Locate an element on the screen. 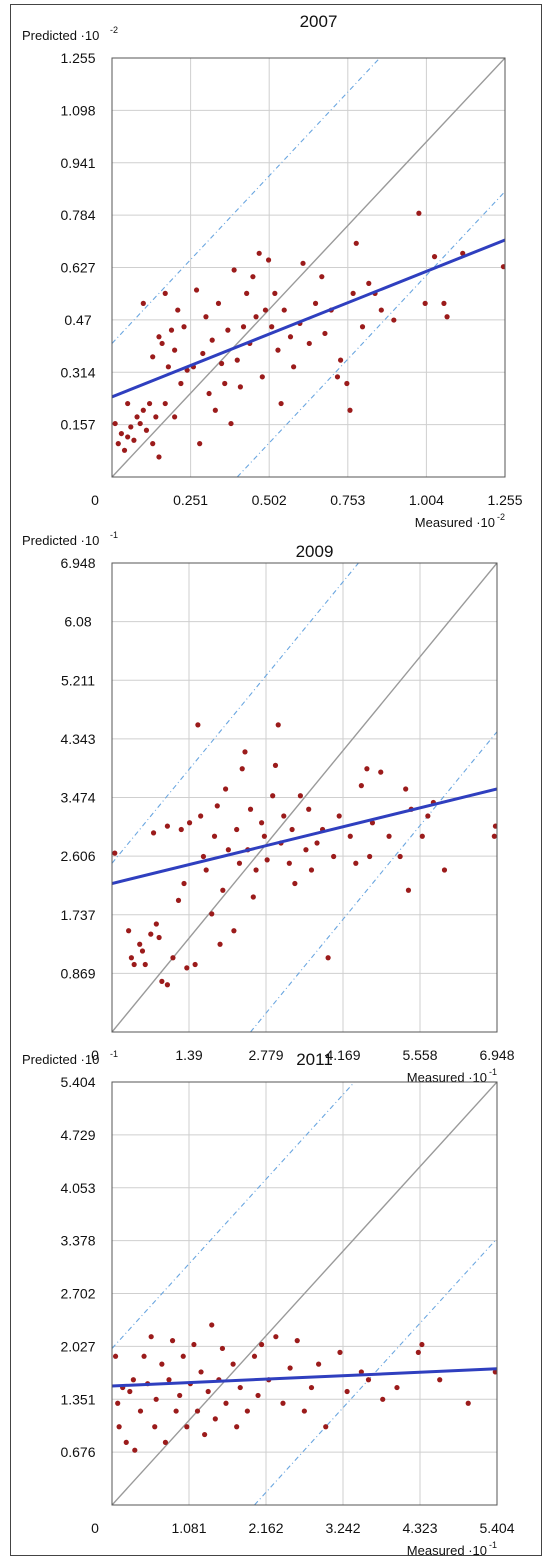 Image resolution: width=551 pixels, height=1562 pixels. x-axis-label-exponent: -2 is located at coordinates (501, 517).